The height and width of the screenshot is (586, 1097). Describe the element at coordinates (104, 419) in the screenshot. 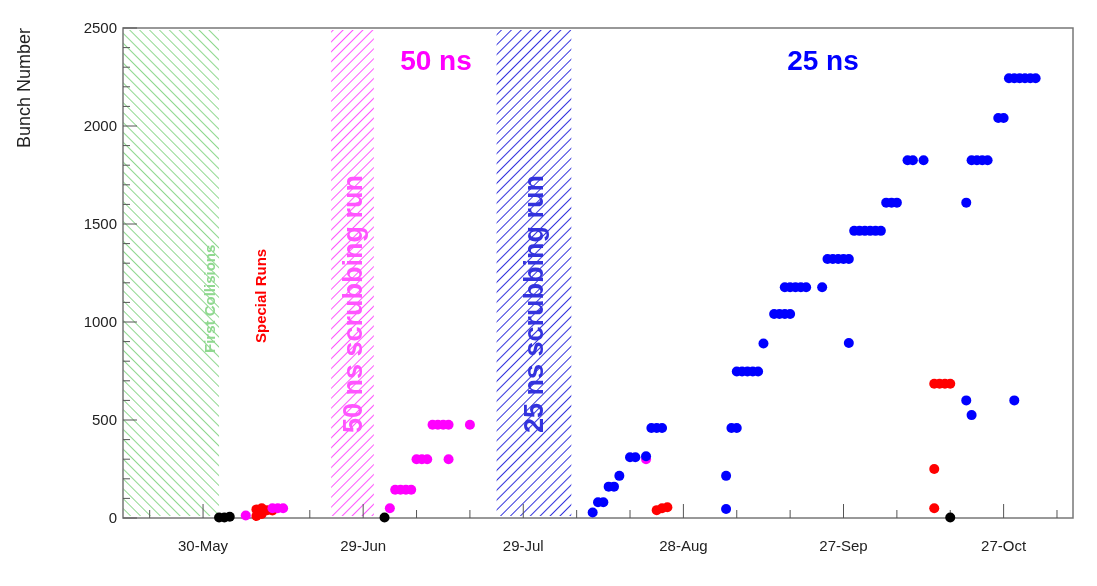

I see `y-tick-label: 500` at that location.